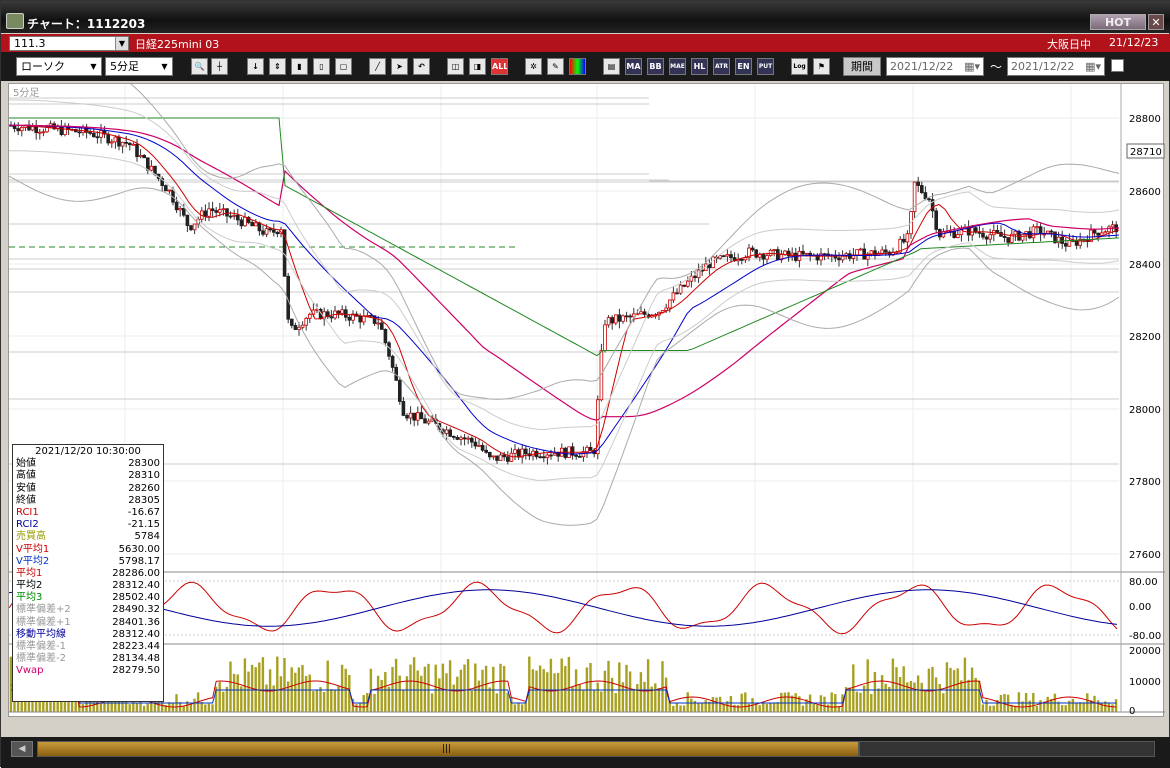 Image resolution: width=1170 pixels, height=768 pixels. What do you see at coordinates (22, 749) in the screenshot?
I see `scroll-left-arrow-icon: ◀` at bounding box center [22, 749].